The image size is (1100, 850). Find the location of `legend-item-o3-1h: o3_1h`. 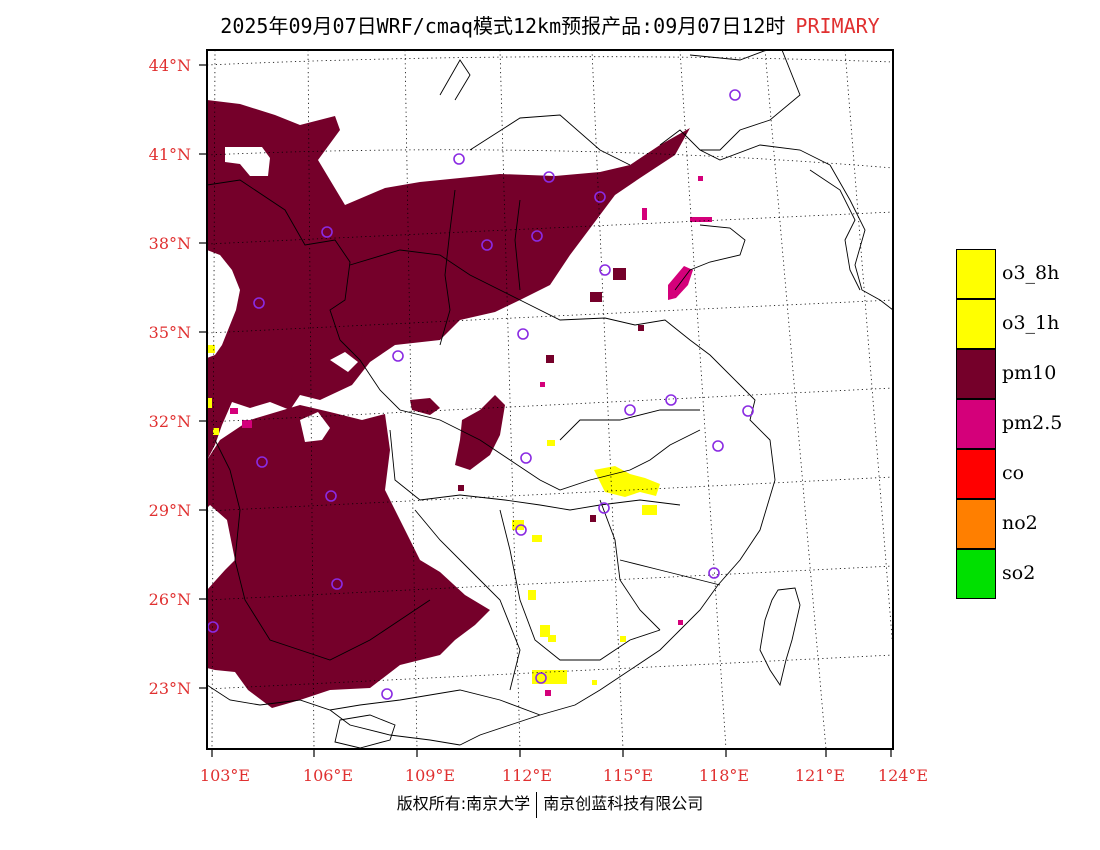

legend-item-o3-1h: o3_1h is located at coordinates (1021, 324).